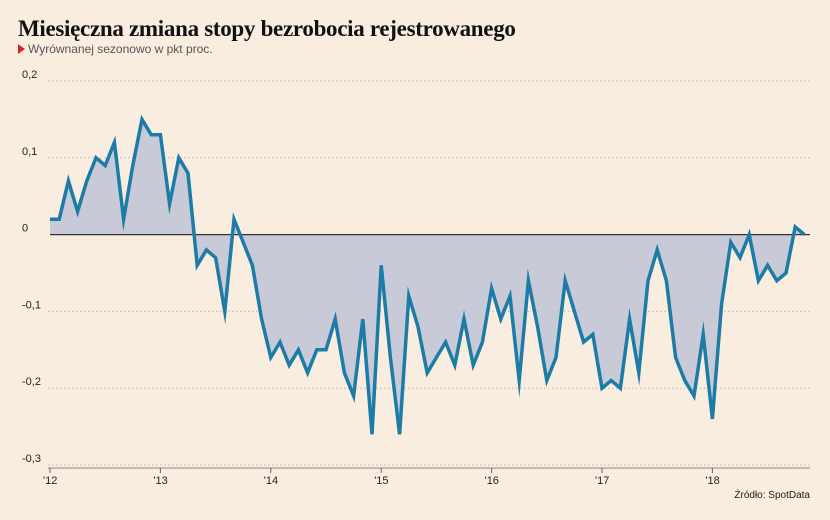 This screenshot has width=830, height=520. Describe the element at coordinates (381, 481) in the screenshot. I see `x-tick-label: '15` at that location.